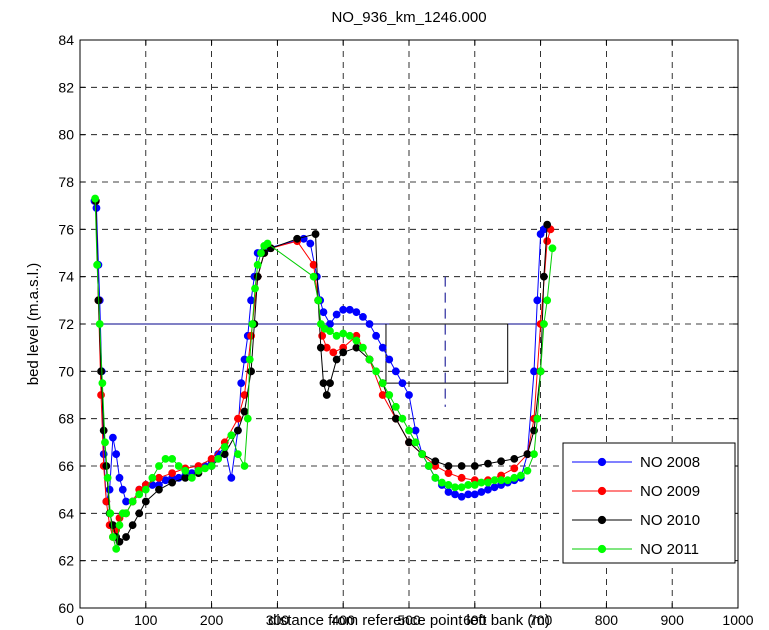 The height and width of the screenshot is (630, 769). Describe the element at coordinates (66, 513) in the screenshot. I see `y-tick-label: 64` at that location.